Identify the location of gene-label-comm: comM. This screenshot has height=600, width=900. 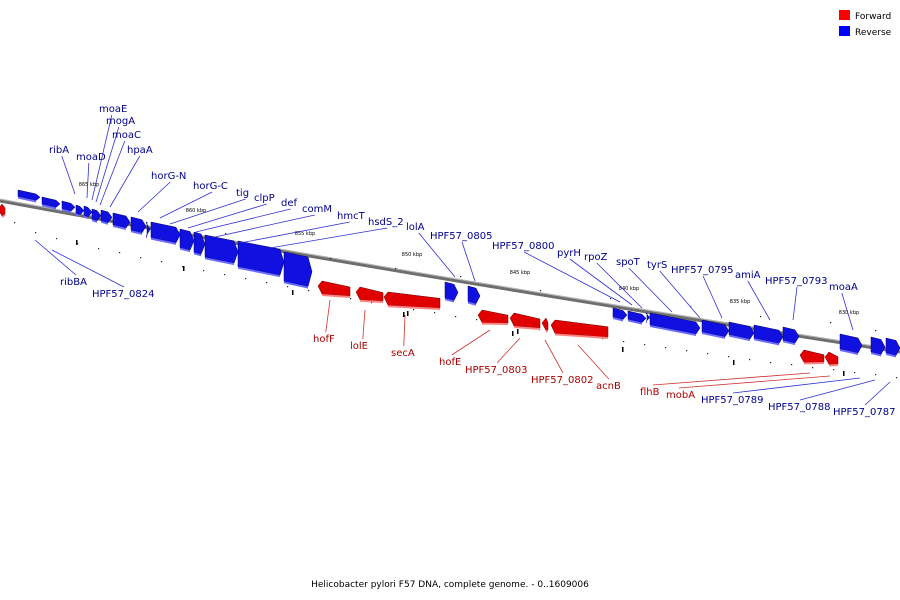
(317, 209).